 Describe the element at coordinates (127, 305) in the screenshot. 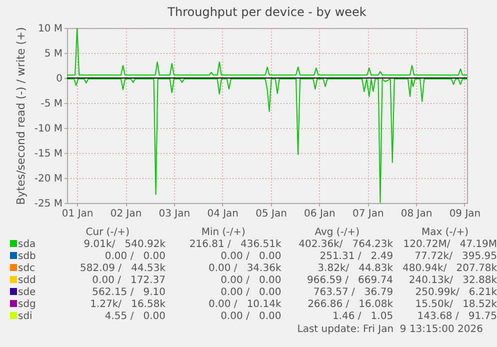

I see `text: 1.27k/ 16.58k` at that location.